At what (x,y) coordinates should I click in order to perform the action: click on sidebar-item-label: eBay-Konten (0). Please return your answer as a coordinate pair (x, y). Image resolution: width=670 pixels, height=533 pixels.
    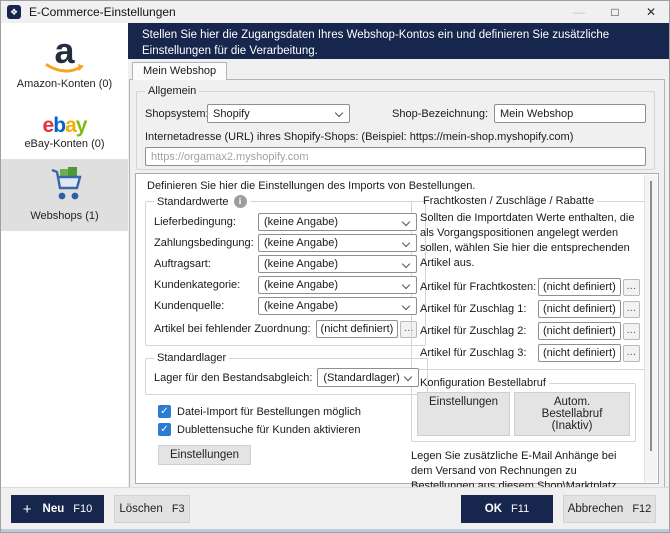
    Looking at the image, I should click on (64, 144).